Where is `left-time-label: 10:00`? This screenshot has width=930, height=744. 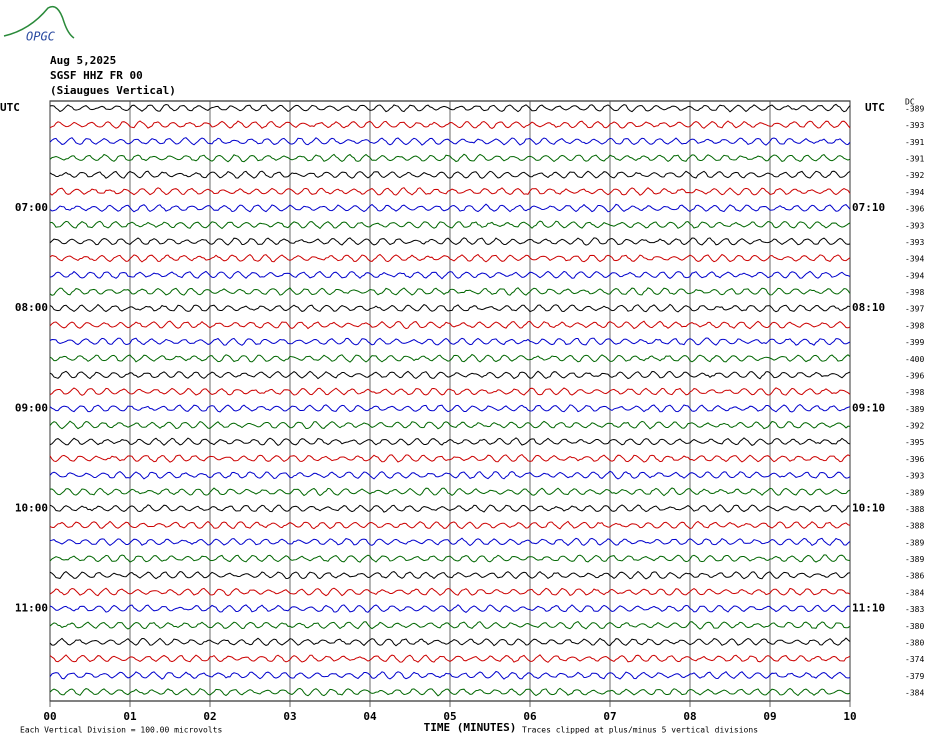
left-time-label: 10:00 is located at coordinates (31, 507).